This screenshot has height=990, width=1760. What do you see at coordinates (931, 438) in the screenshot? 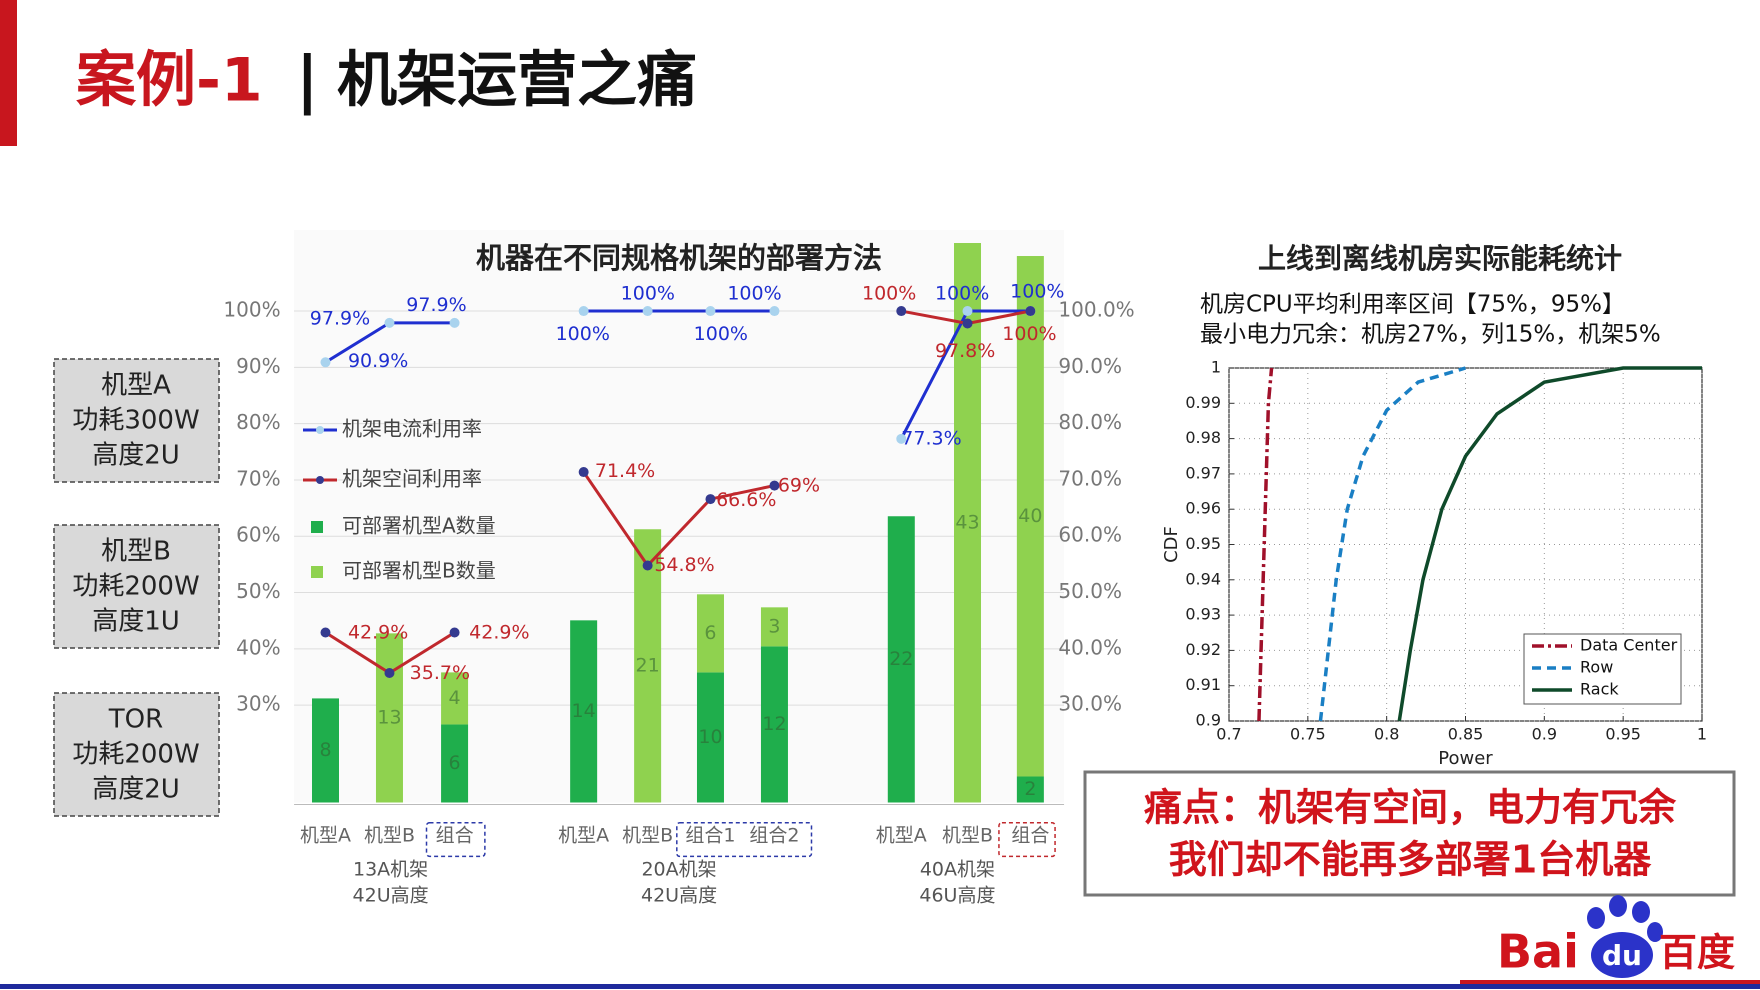
I see `value-label: 77.3%` at bounding box center [931, 438].